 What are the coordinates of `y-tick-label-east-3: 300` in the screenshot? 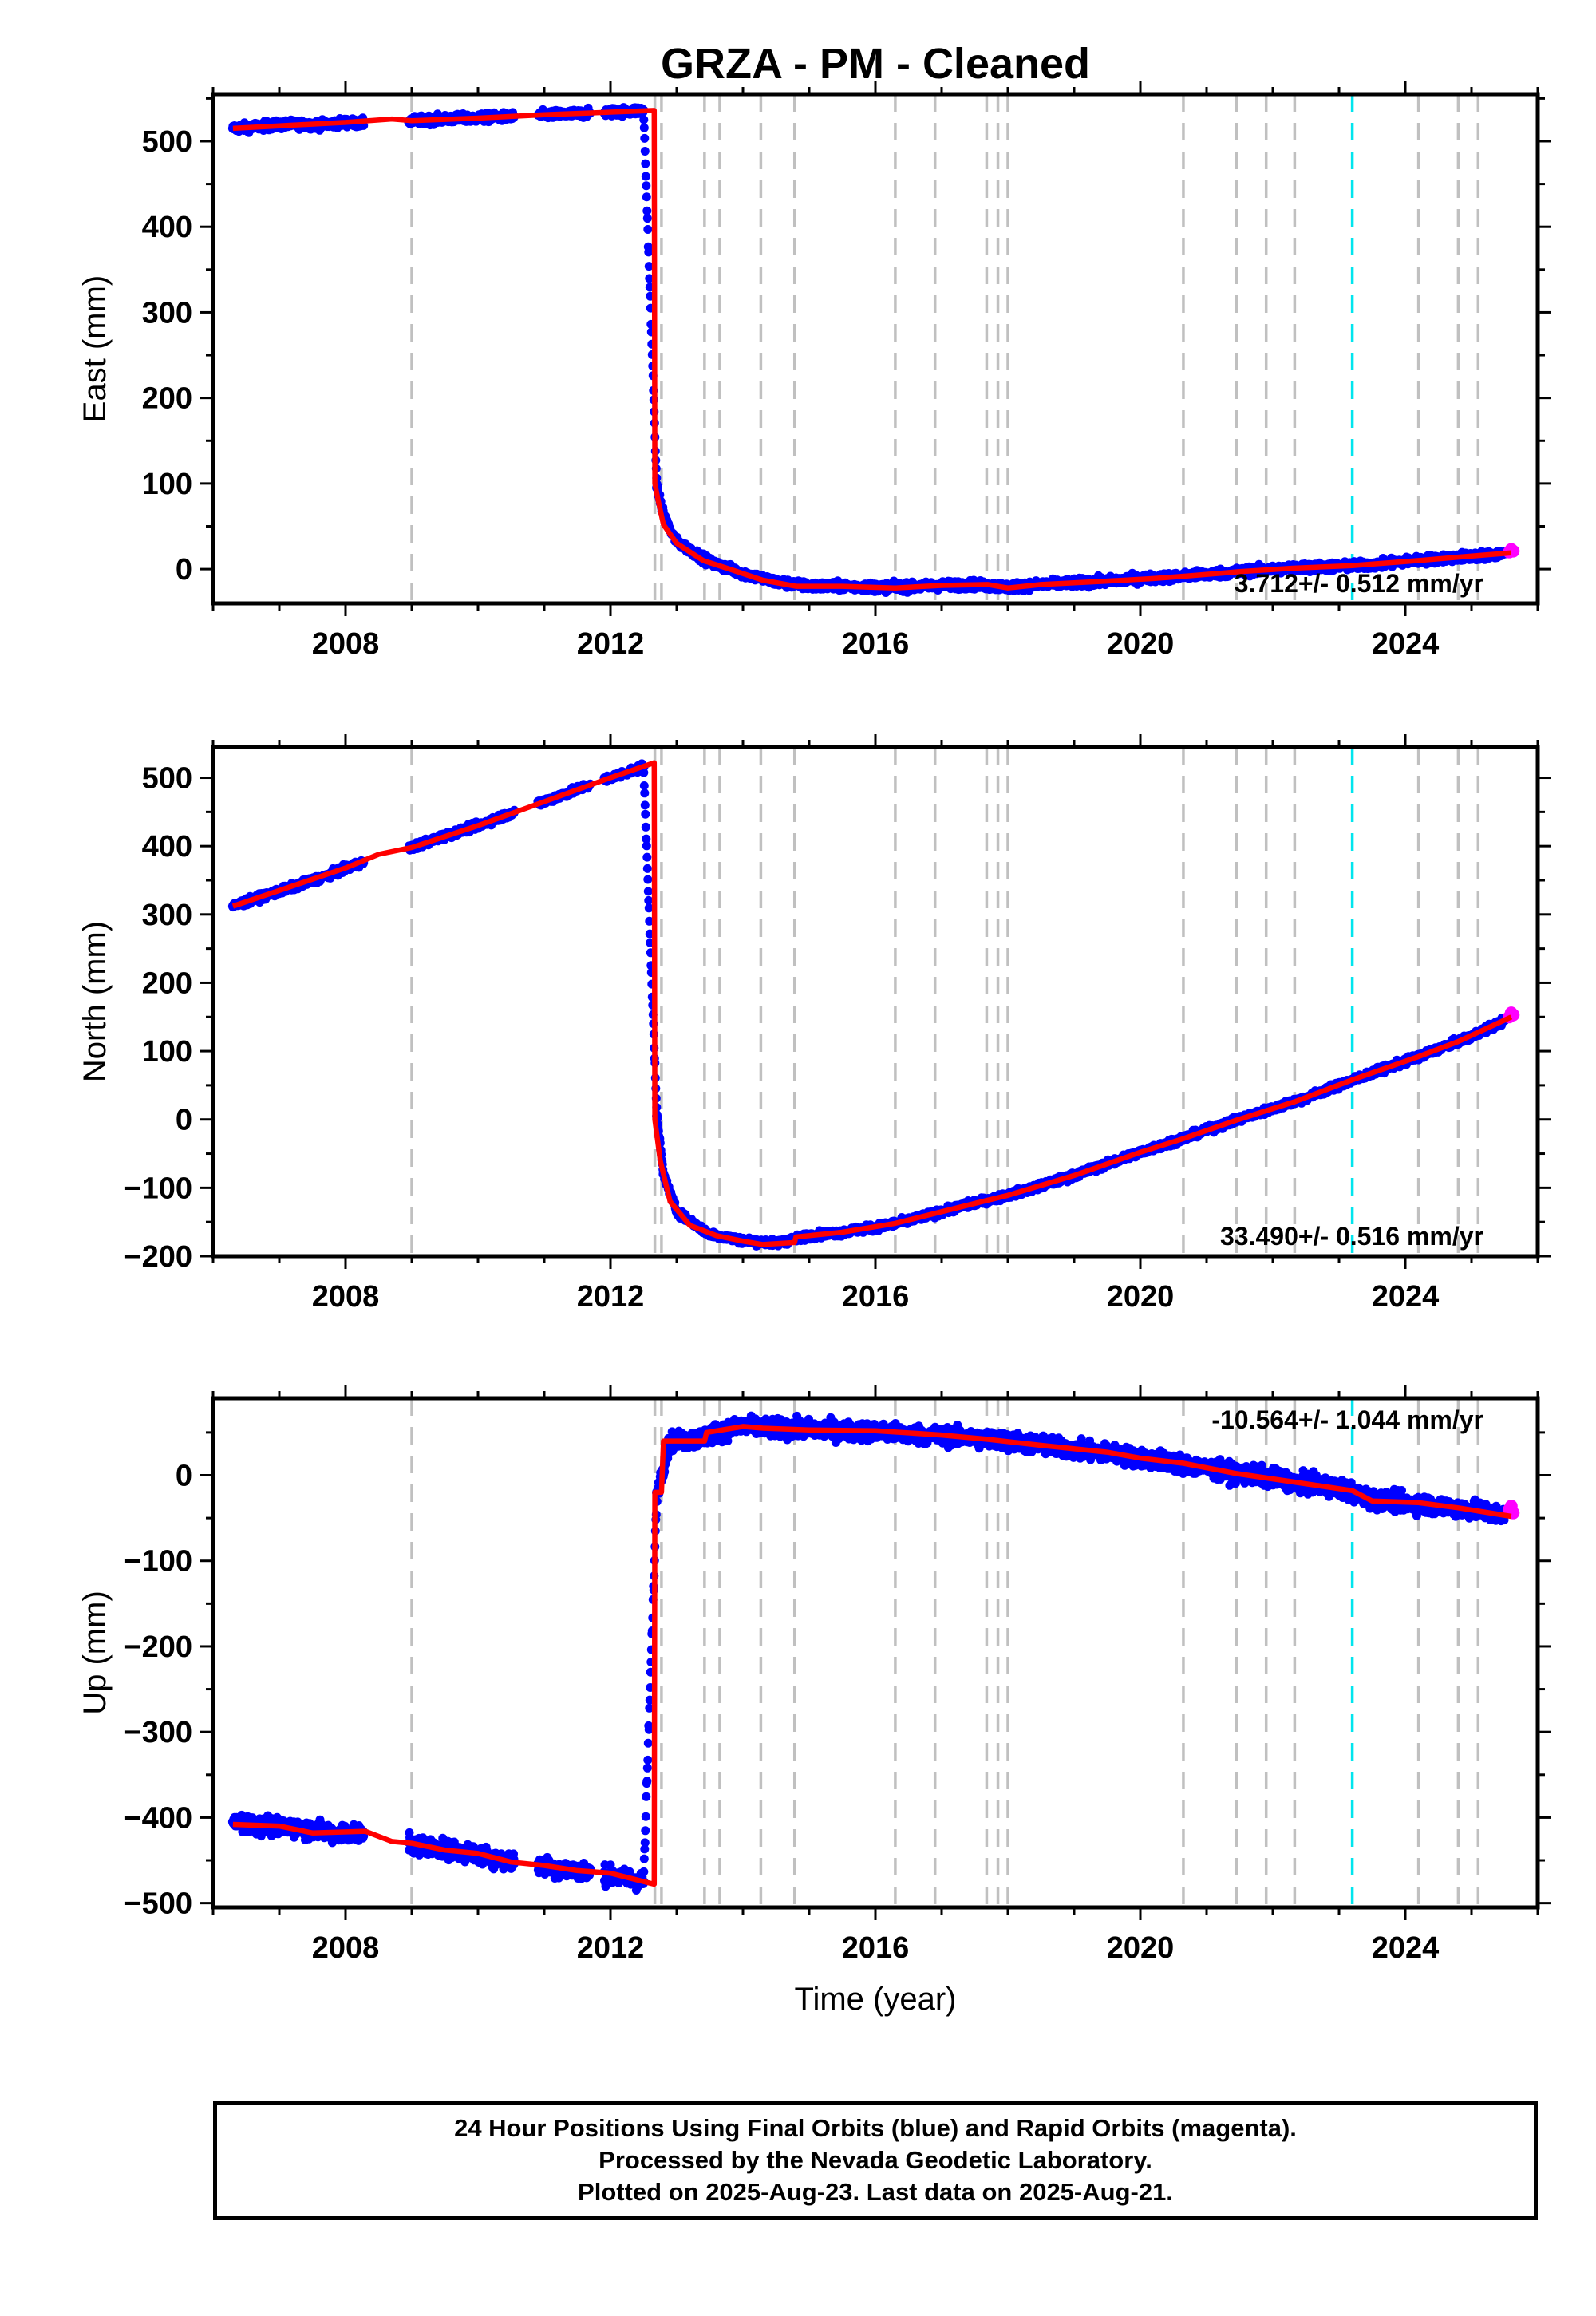 It's located at (167, 313).